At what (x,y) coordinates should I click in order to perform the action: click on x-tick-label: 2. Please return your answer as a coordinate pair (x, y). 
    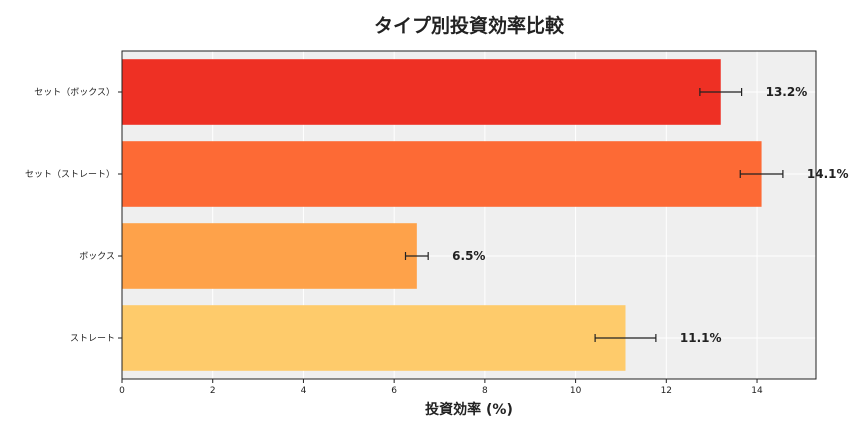
    Looking at the image, I should click on (213, 391).